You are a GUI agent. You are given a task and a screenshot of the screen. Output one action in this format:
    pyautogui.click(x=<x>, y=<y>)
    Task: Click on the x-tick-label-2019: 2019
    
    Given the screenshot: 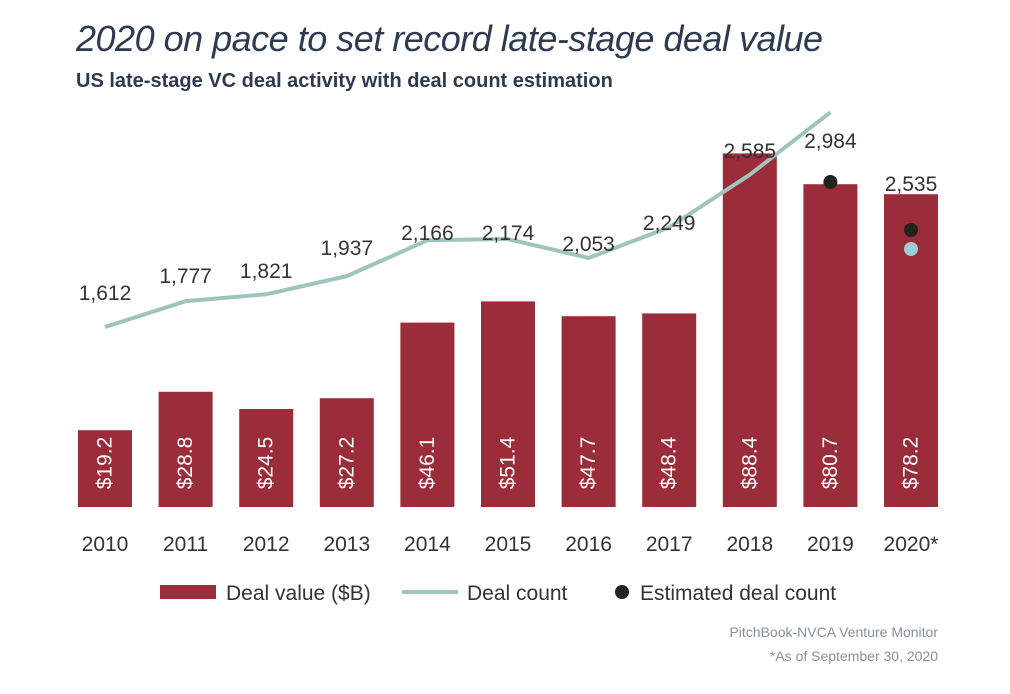 What is the action you would take?
    pyautogui.click(x=830, y=544)
    